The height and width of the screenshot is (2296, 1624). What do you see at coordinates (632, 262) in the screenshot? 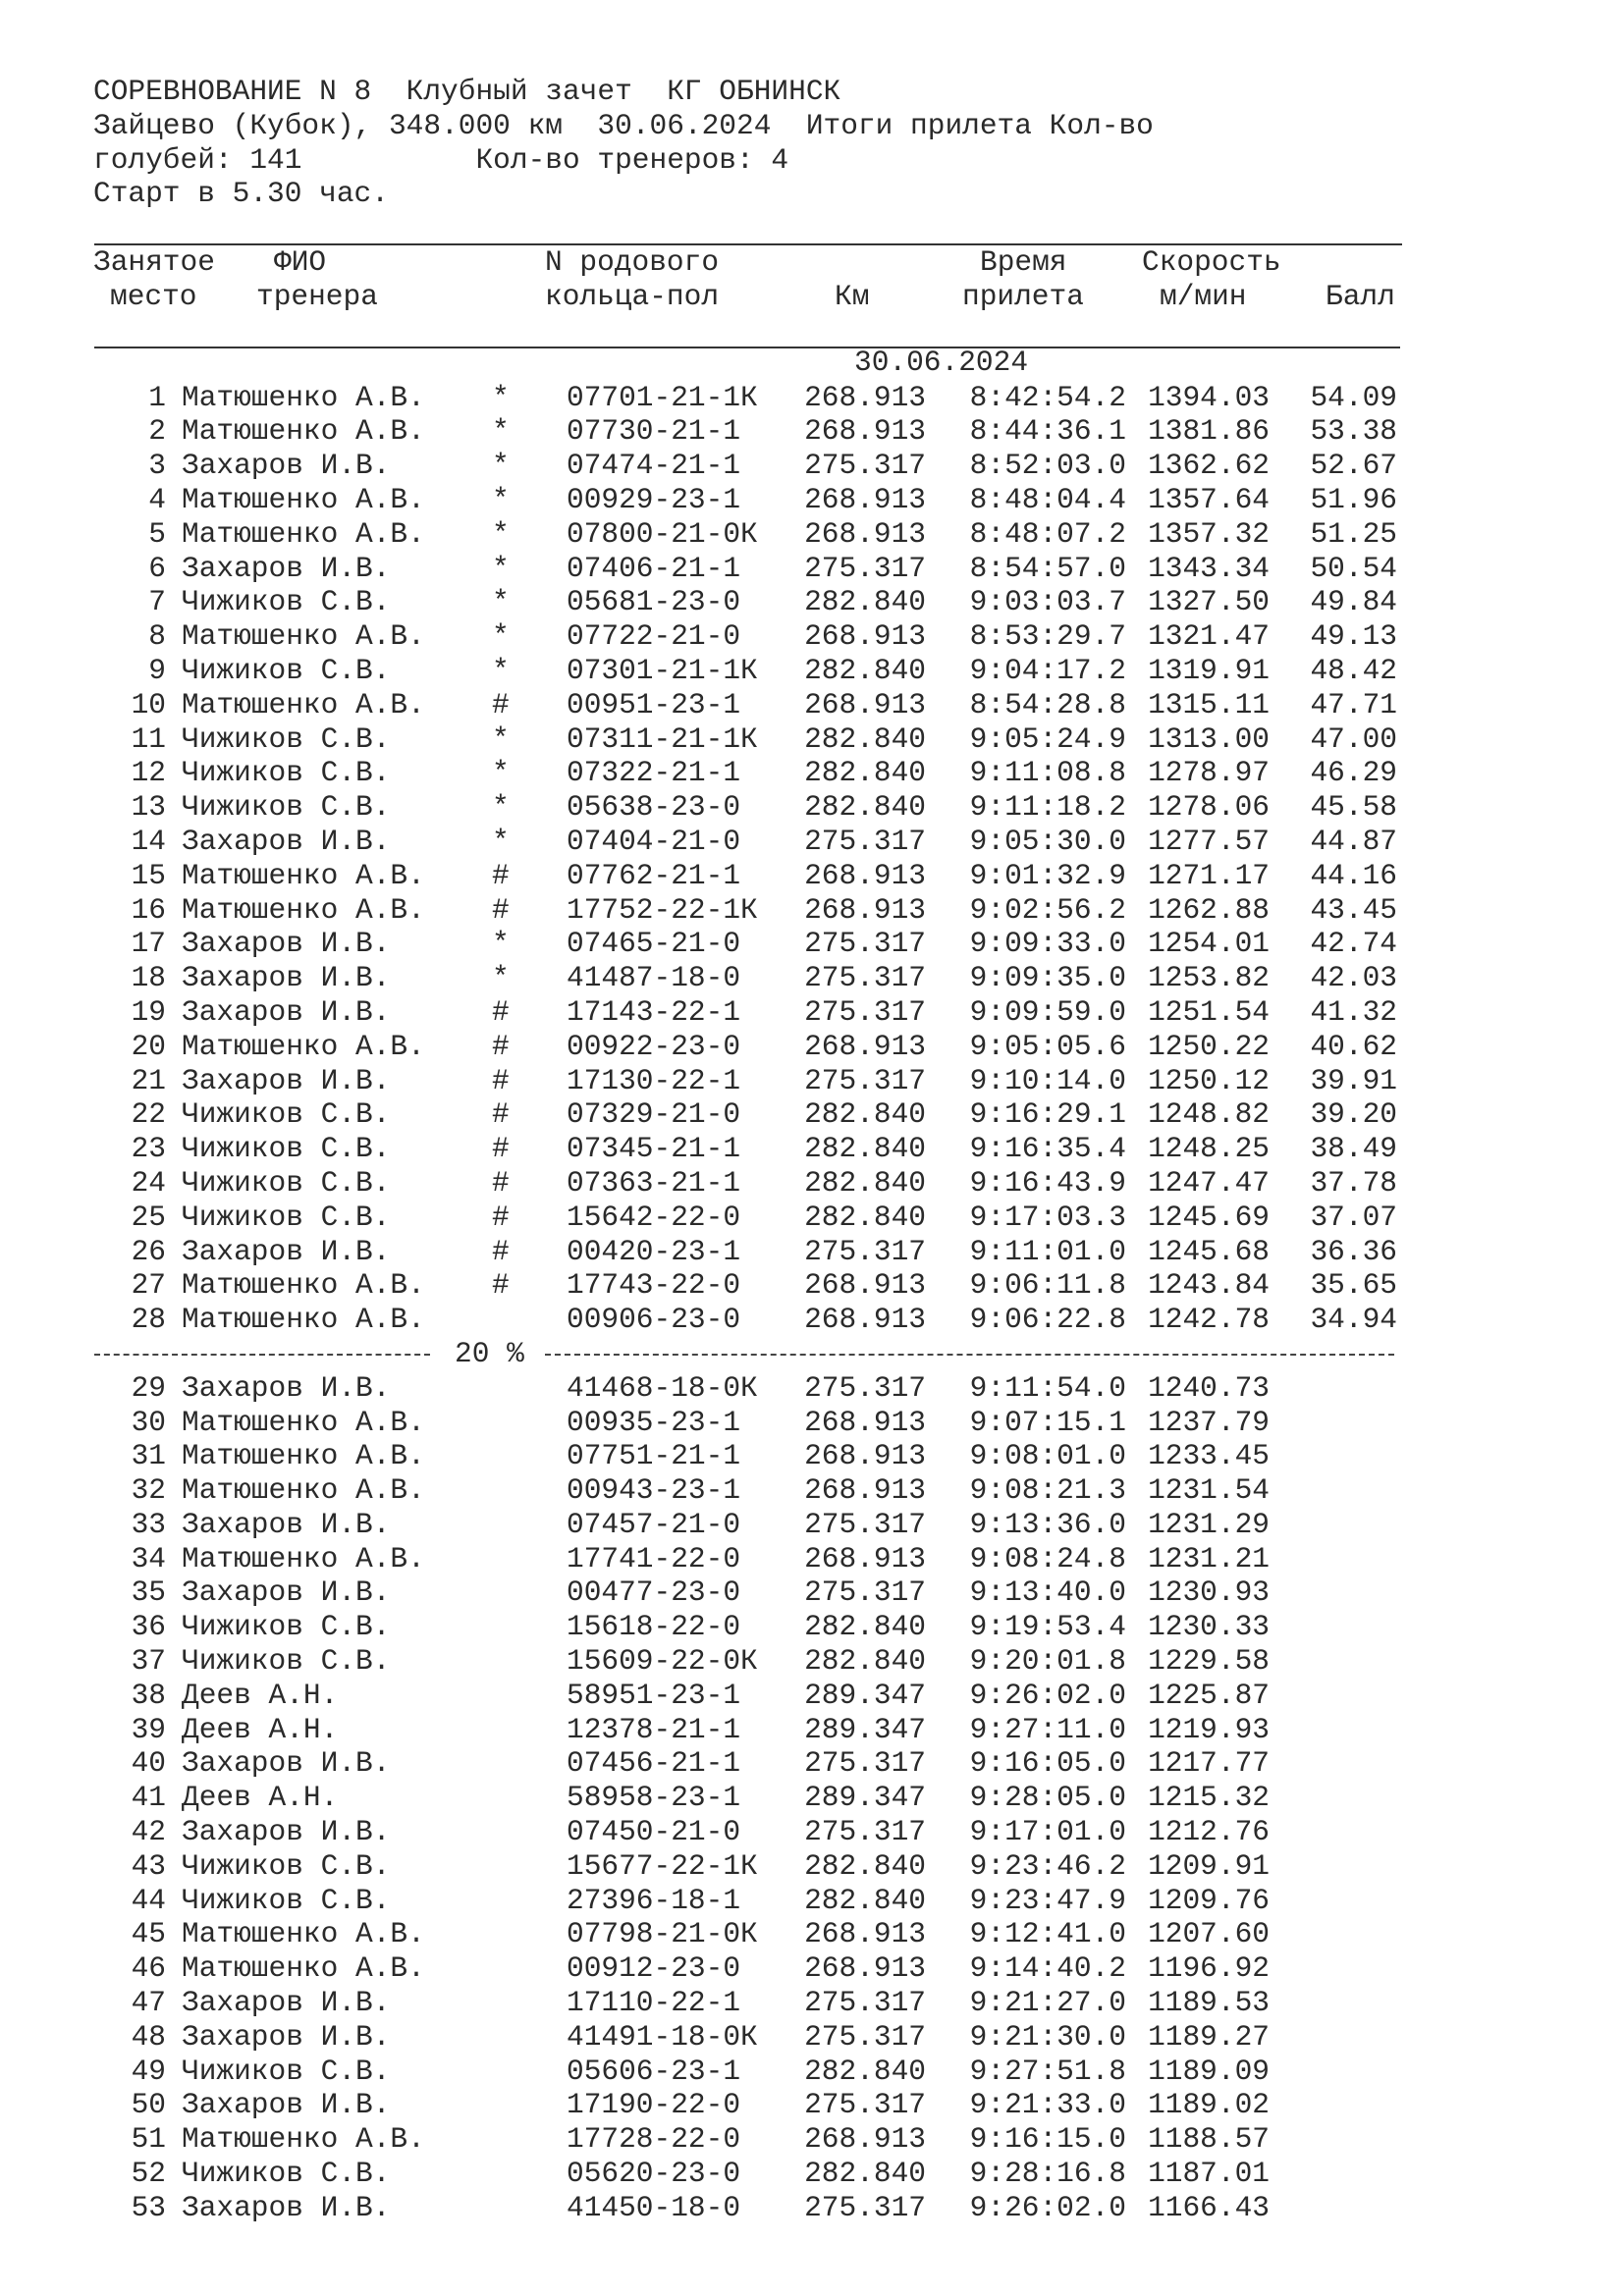
I see `col-ring-1: N родового` at bounding box center [632, 262].